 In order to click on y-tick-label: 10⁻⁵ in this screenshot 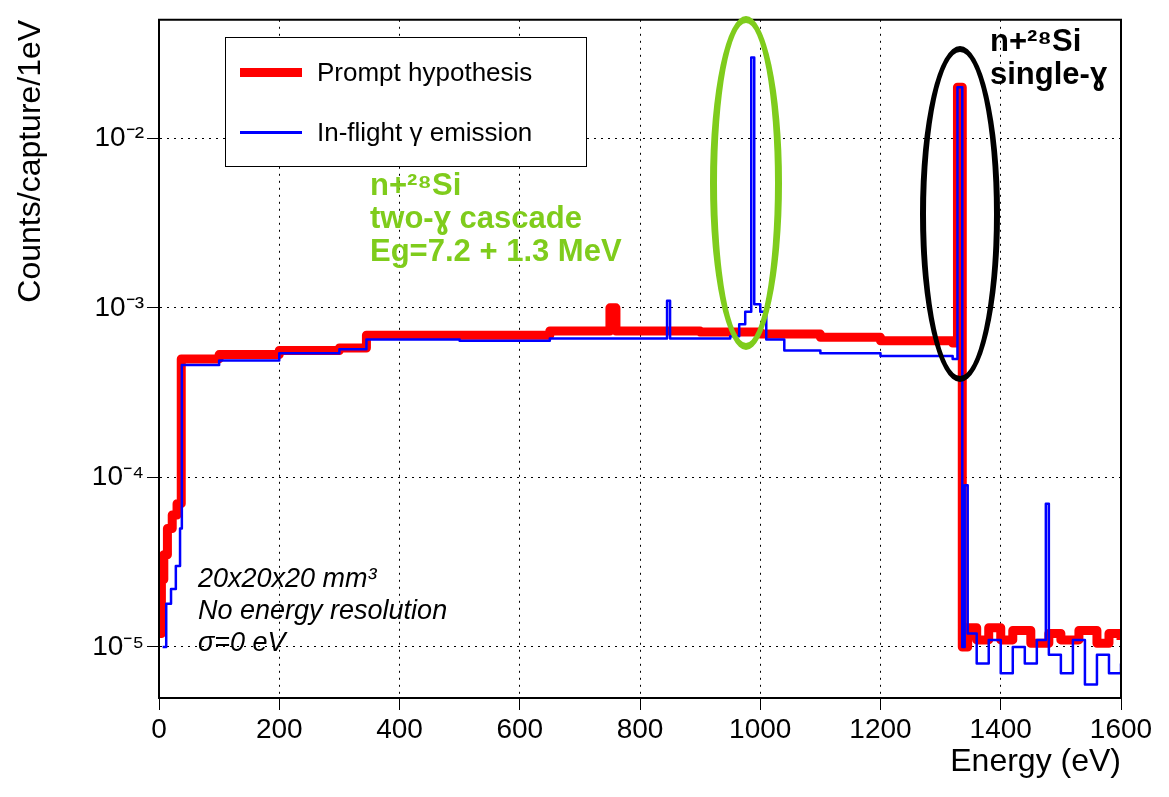, I will do `click(118, 645)`.